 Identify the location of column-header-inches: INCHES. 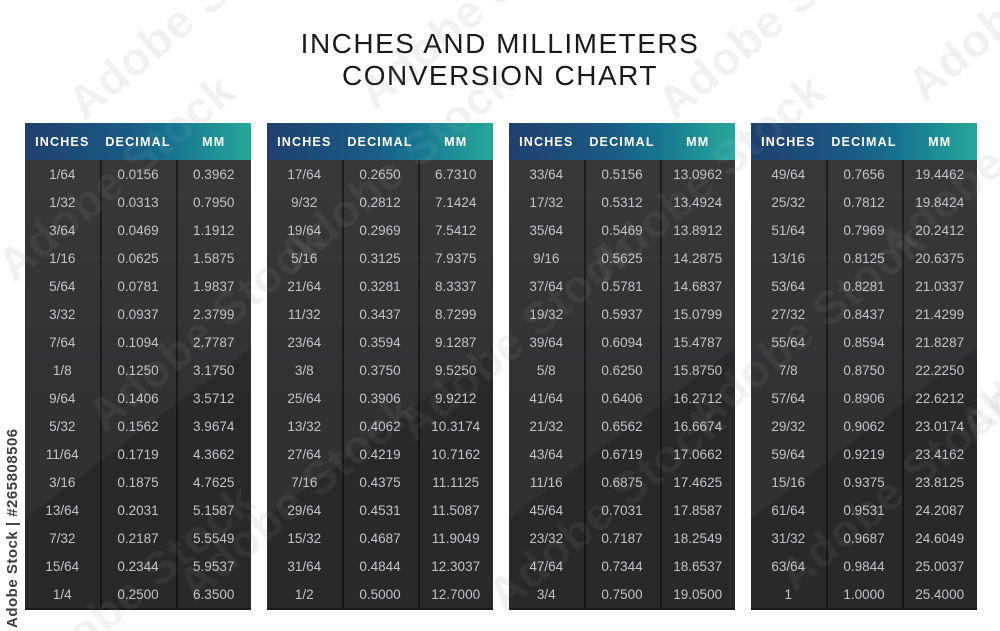
(62, 141).